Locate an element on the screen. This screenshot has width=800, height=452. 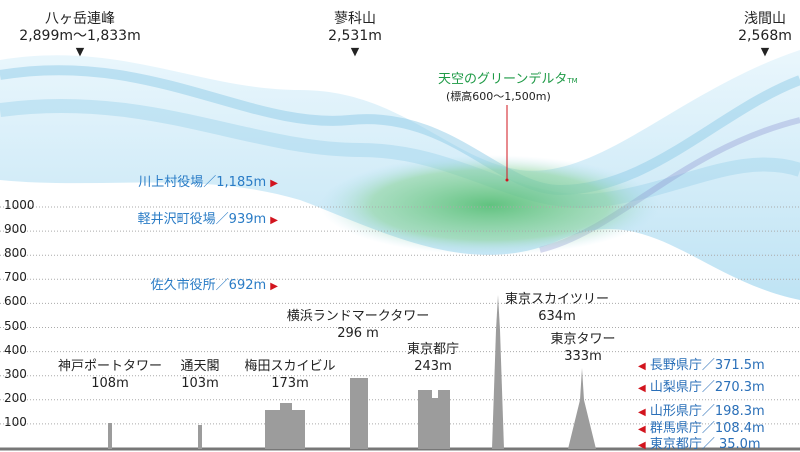
pref-label: 群馬県庁／108.4m is located at coordinates (707, 428).